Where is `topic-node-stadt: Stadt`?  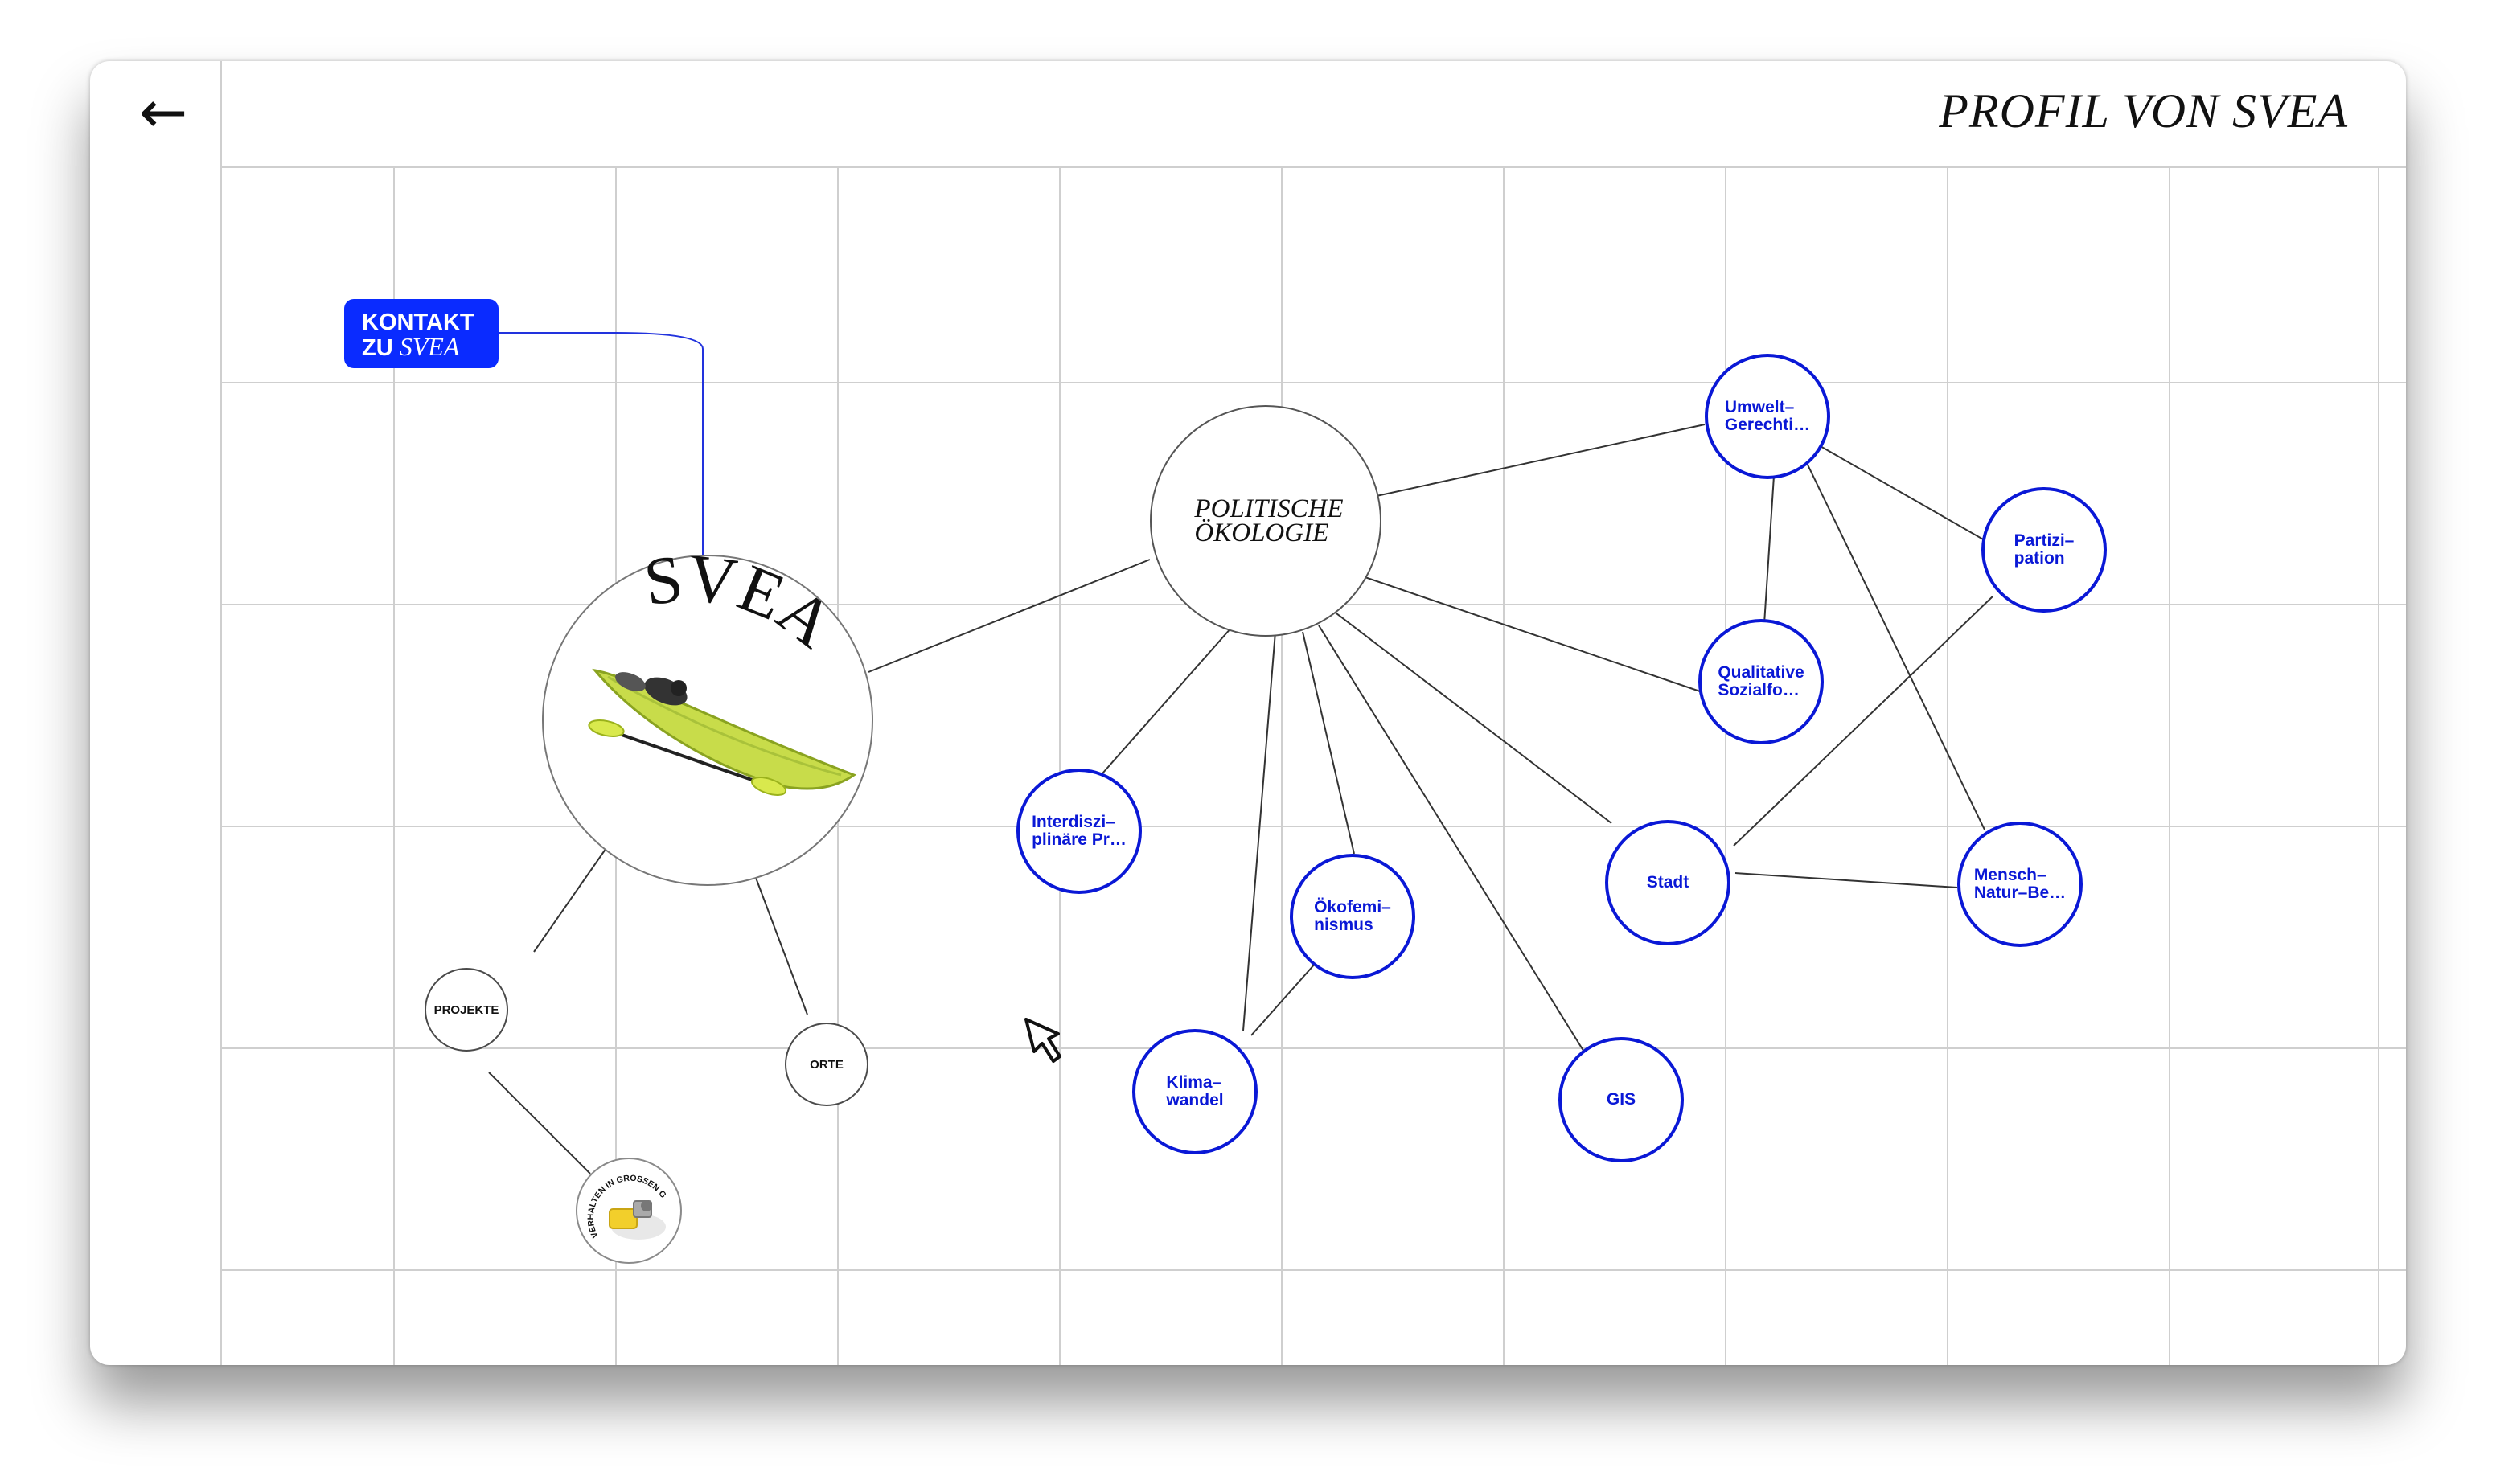 topic-node-stadt: Stadt is located at coordinates (1667, 883).